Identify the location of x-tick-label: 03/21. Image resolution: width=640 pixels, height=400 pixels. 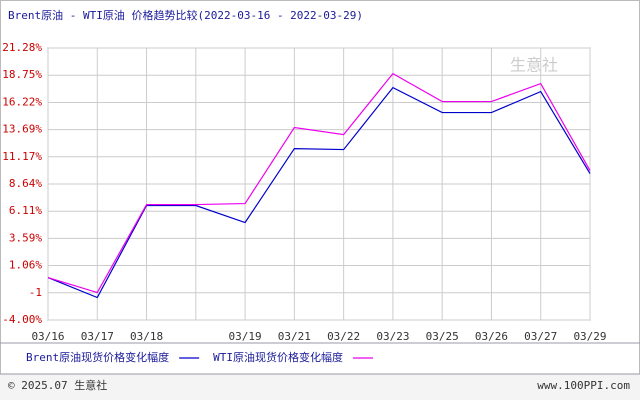
(294, 336).